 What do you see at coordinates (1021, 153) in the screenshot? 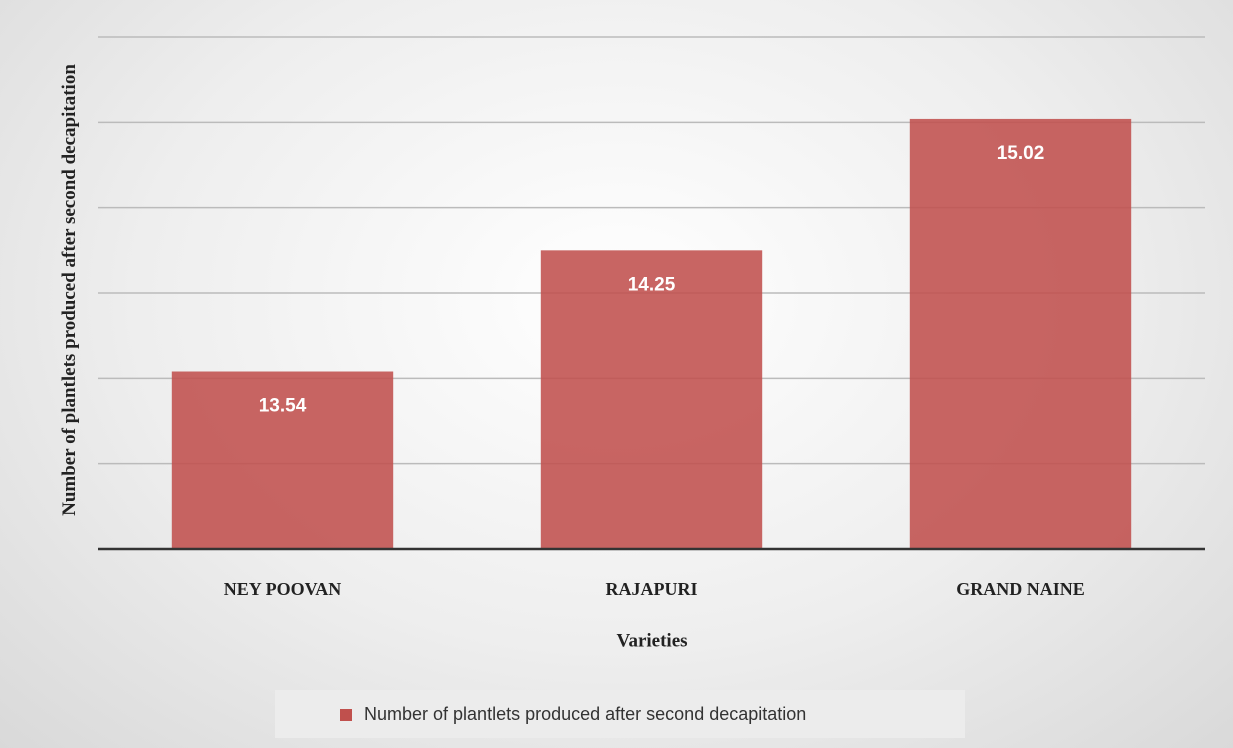
I see `data-label: 15.02` at bounding box center [1021, 153].